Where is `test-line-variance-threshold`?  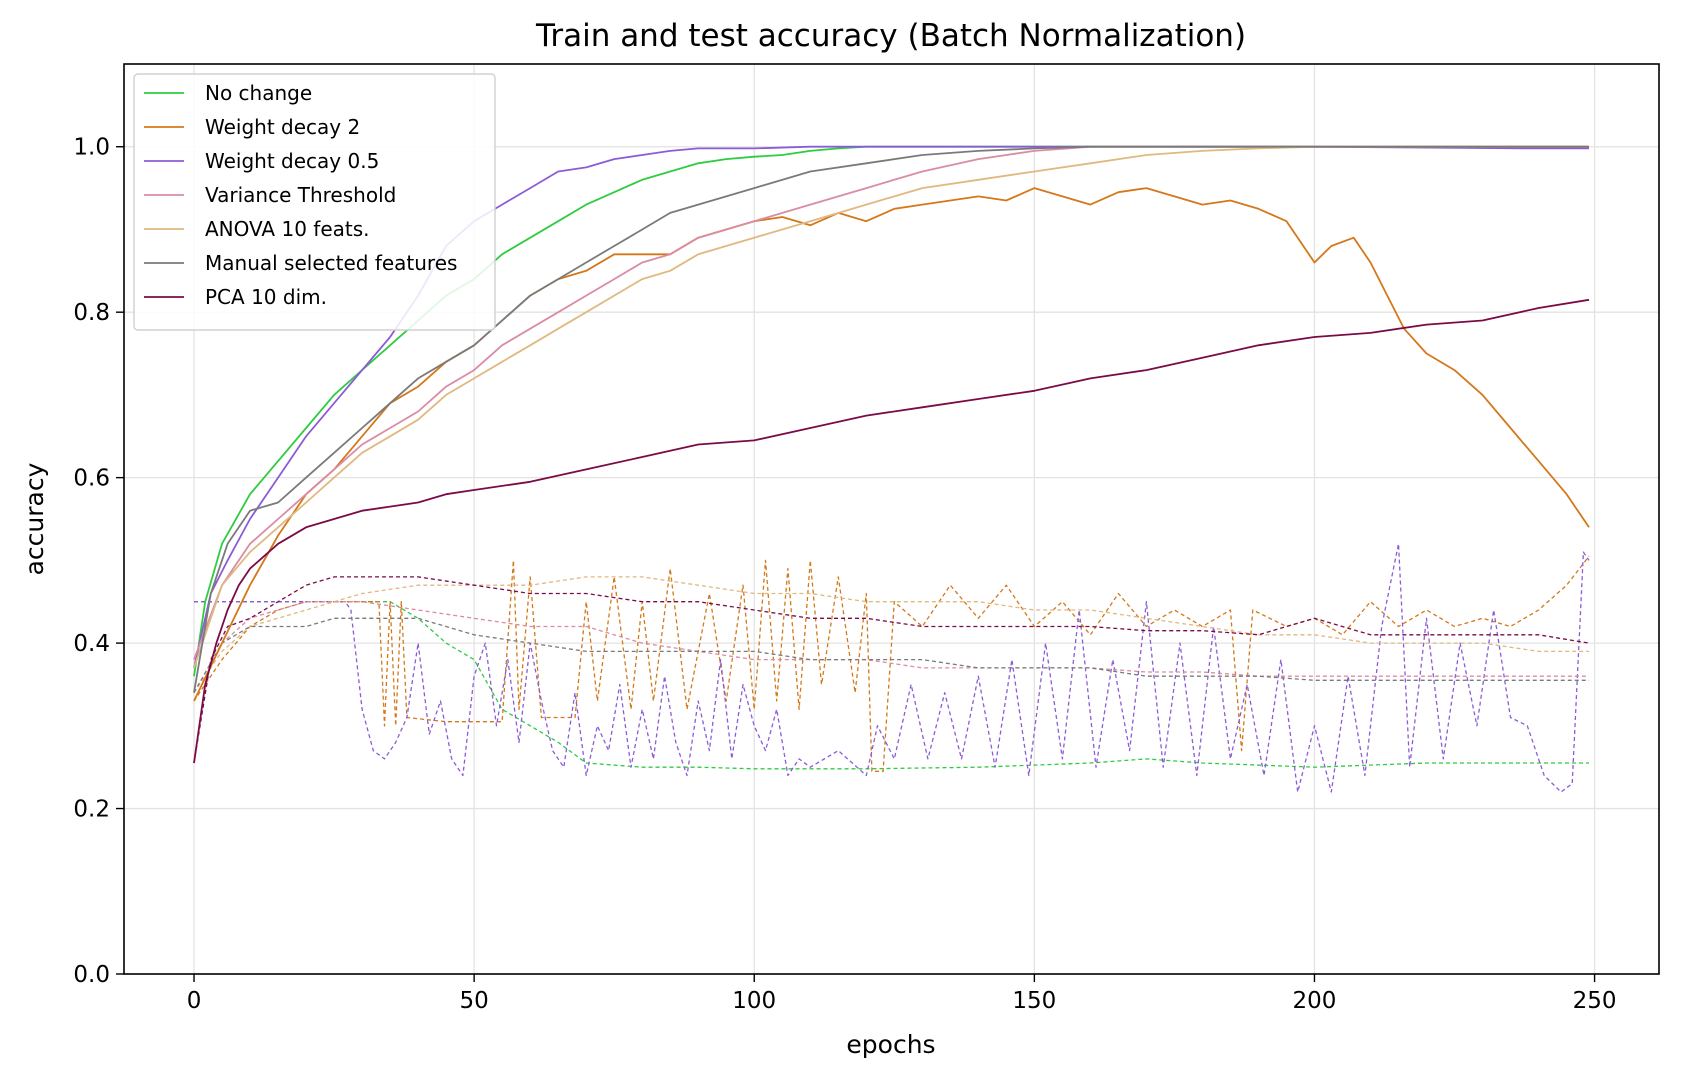 test-line-variance-threshold is located at coordinates (891, 647).